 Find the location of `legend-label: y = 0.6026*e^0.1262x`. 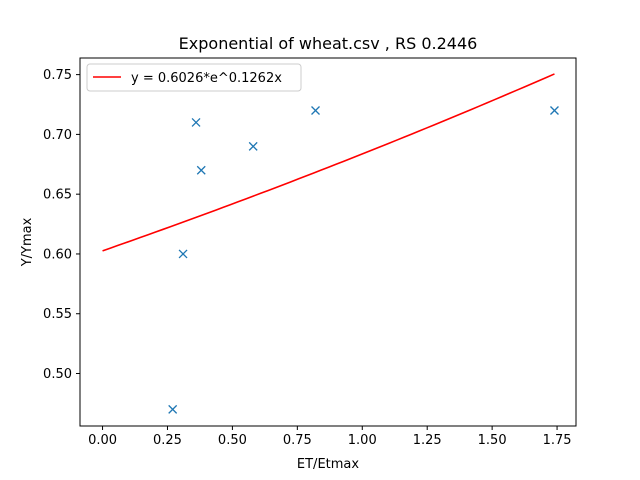

legend-label: y = 0.6026*e^0.1262x is located at coordinates (206, 78).